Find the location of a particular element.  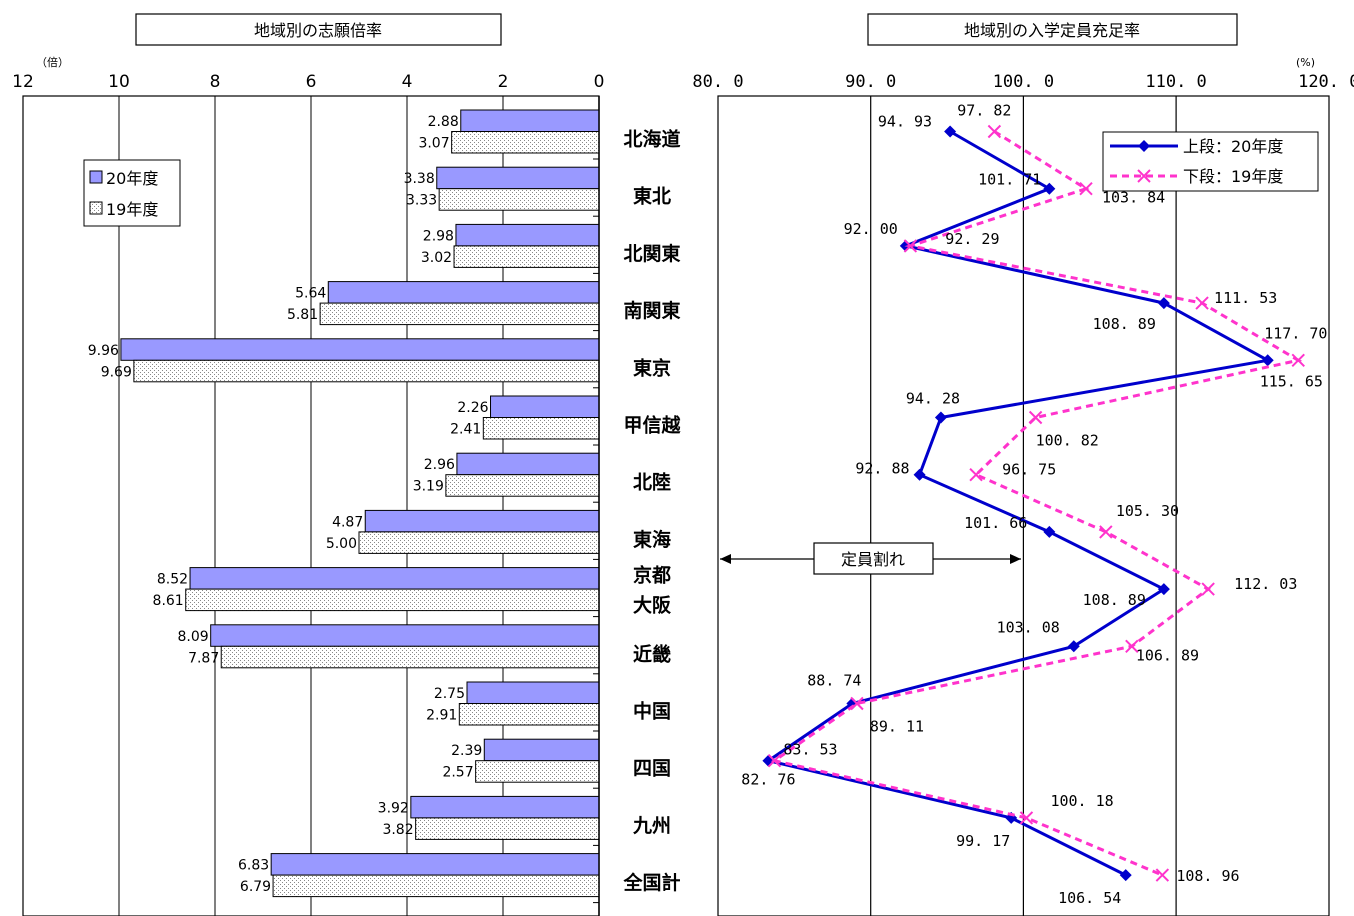

point-label-2020: 106. 54 is located at coordinates (1089, 898).